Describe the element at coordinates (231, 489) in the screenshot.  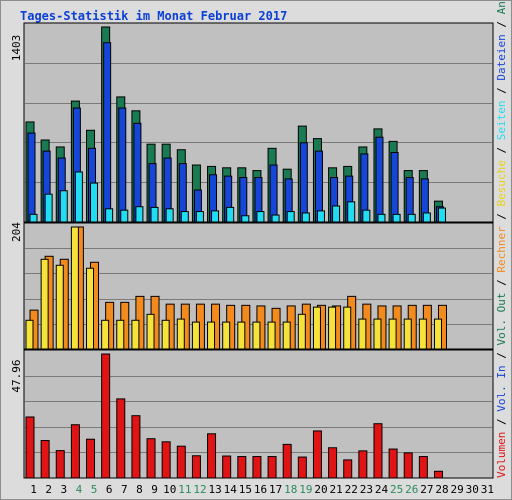
I see `day-label-14: 14` at that location.